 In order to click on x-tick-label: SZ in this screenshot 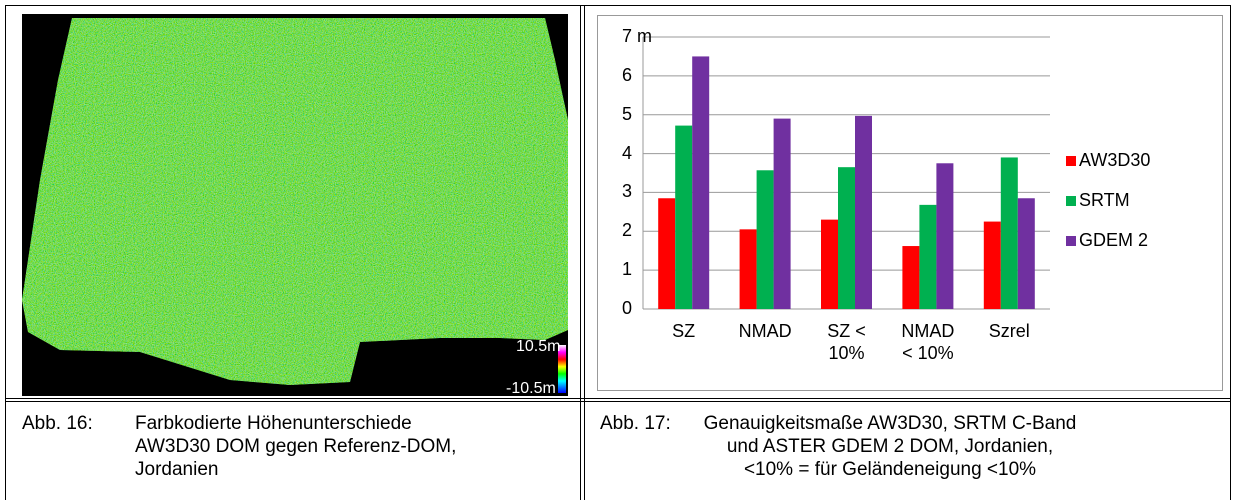, I will do `click(684, 331)`.